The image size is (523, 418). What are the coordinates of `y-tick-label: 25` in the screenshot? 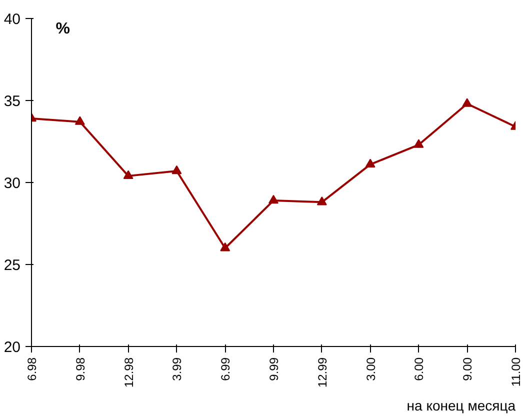 It's located at (12, 265).